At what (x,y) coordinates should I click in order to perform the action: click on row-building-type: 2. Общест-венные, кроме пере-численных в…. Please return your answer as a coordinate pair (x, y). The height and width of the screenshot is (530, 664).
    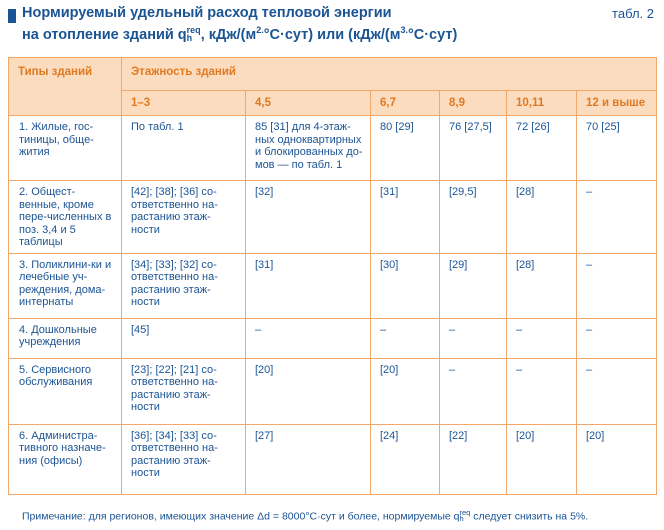
    Looking at the image, I should click on (65, 217).